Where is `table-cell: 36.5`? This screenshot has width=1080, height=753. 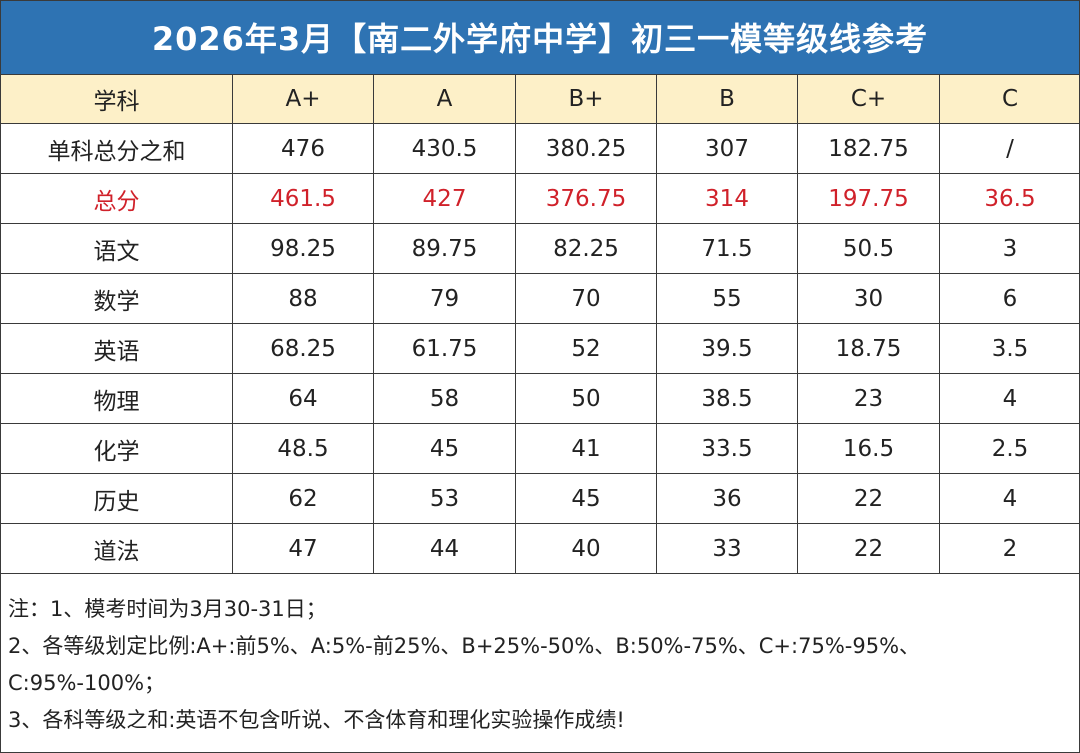 table-cell: 36.5 is located at coordinates (1009, 198).